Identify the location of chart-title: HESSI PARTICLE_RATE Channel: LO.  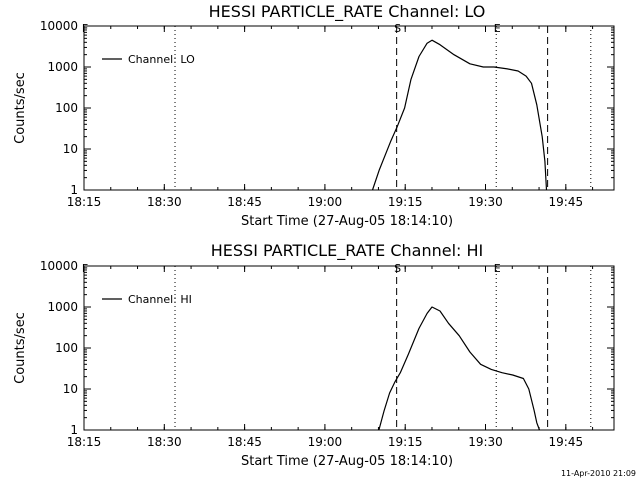
(347, 12).